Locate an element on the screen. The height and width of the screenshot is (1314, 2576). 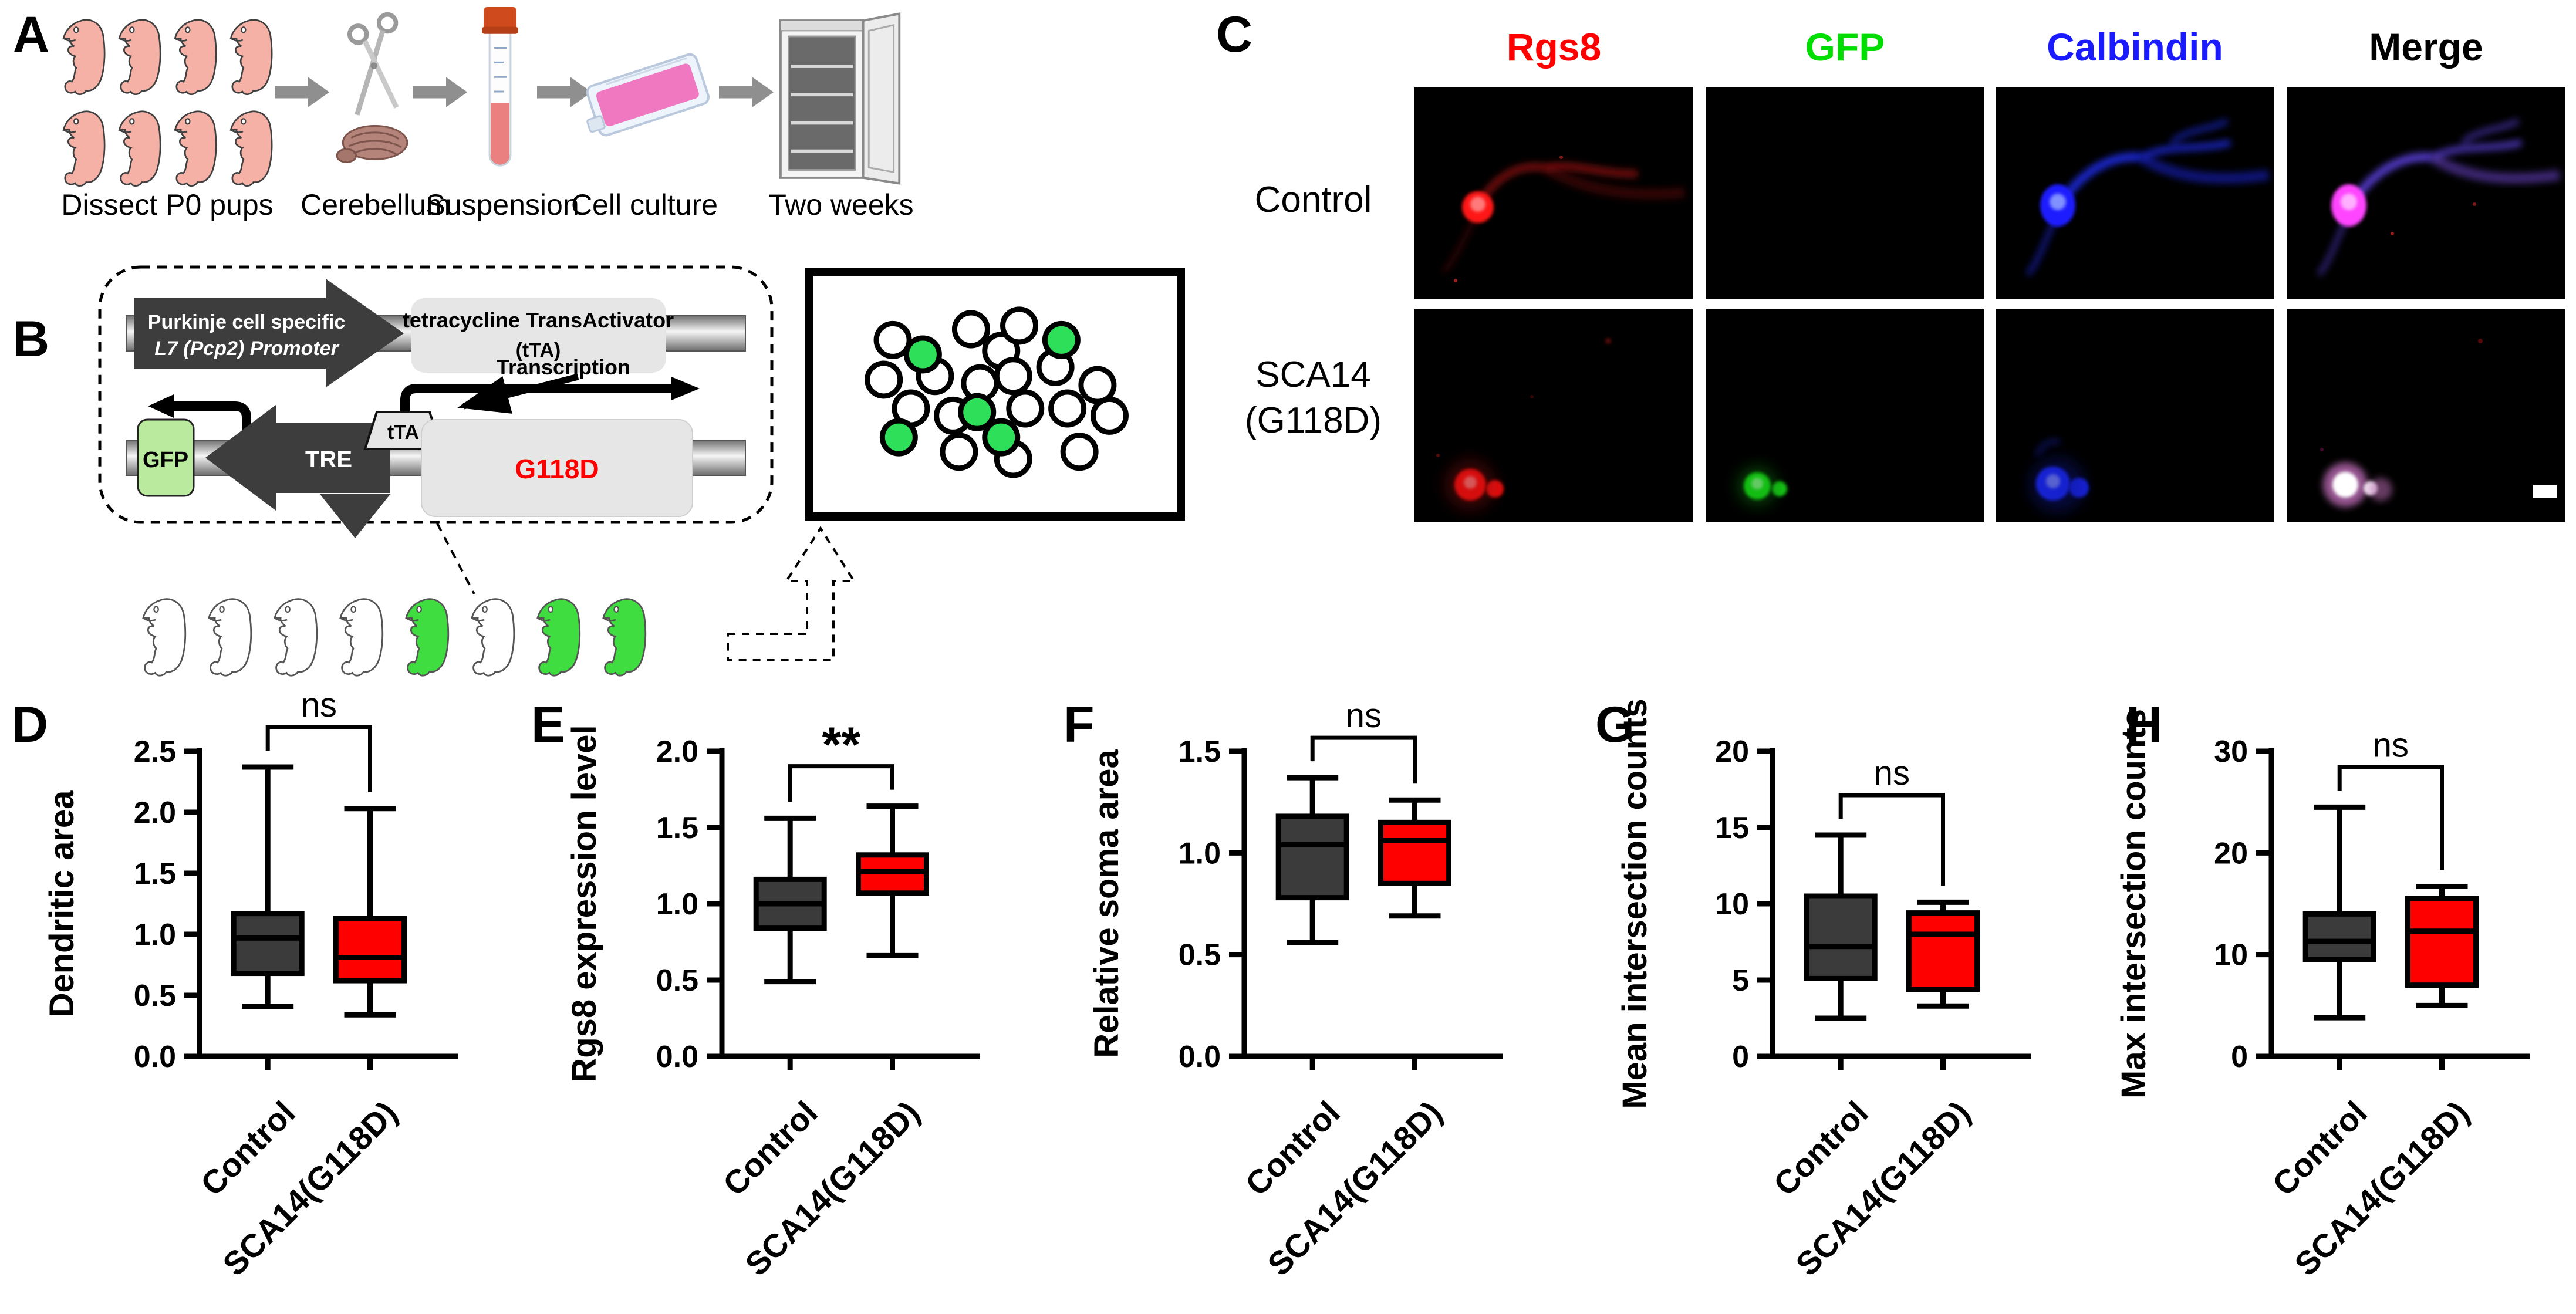
tre-arrow is located at coordinates (297, 458).